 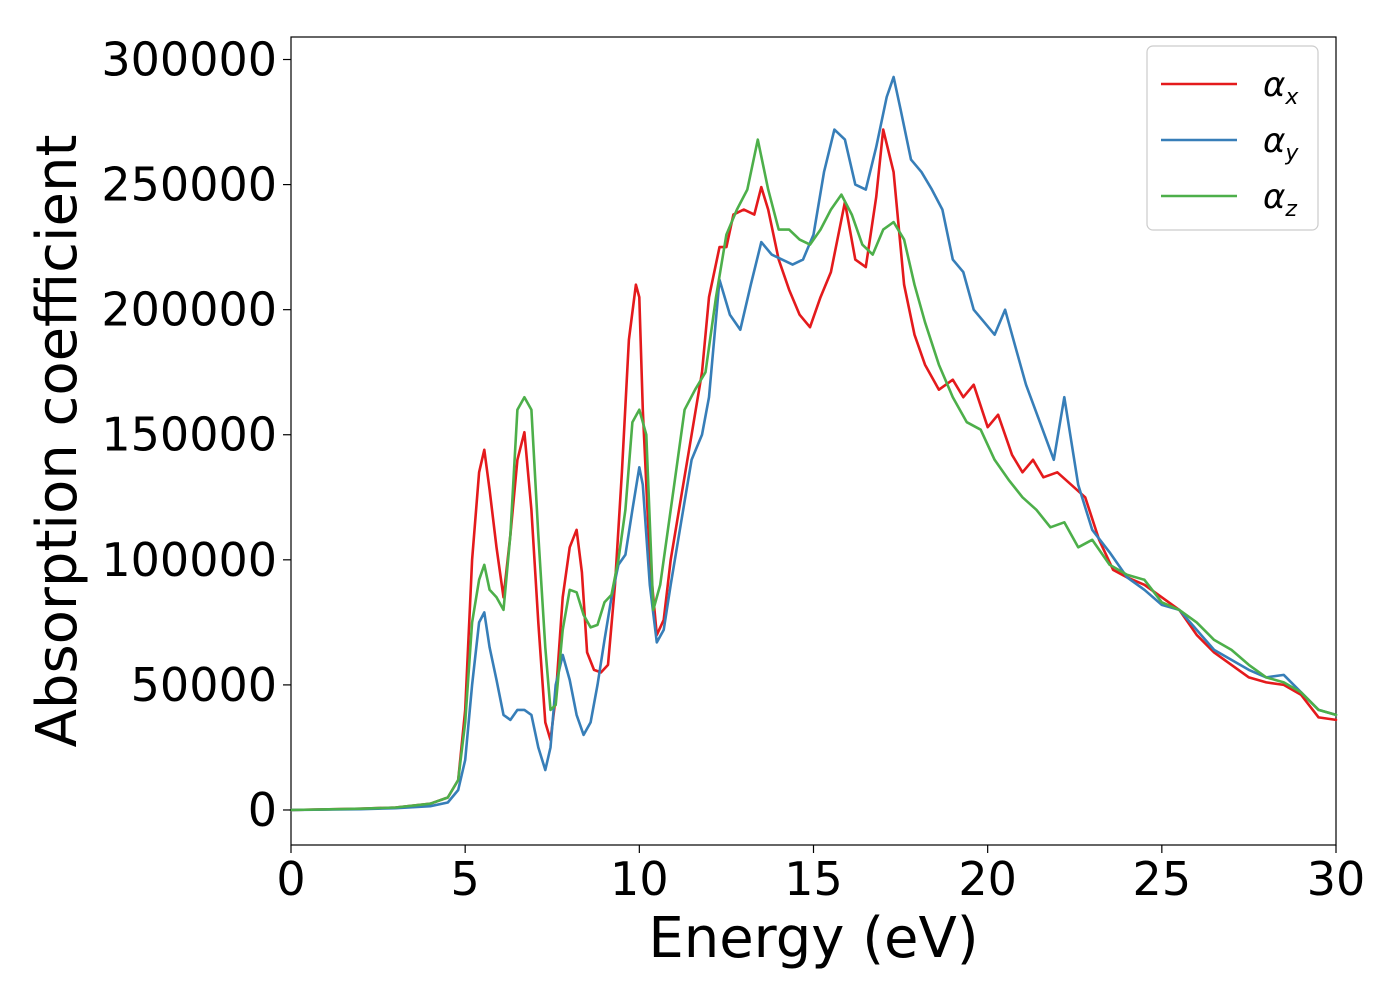 I want to click on legend-label-subscript: x, so click(x=1291, y=97).